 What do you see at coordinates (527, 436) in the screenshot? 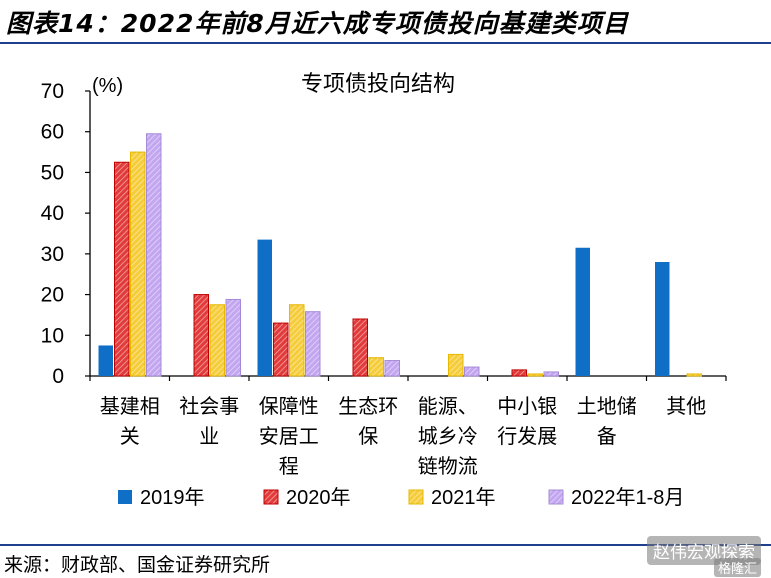
I see `x-tick-label: 行发展` at bounding box center [527, 436].